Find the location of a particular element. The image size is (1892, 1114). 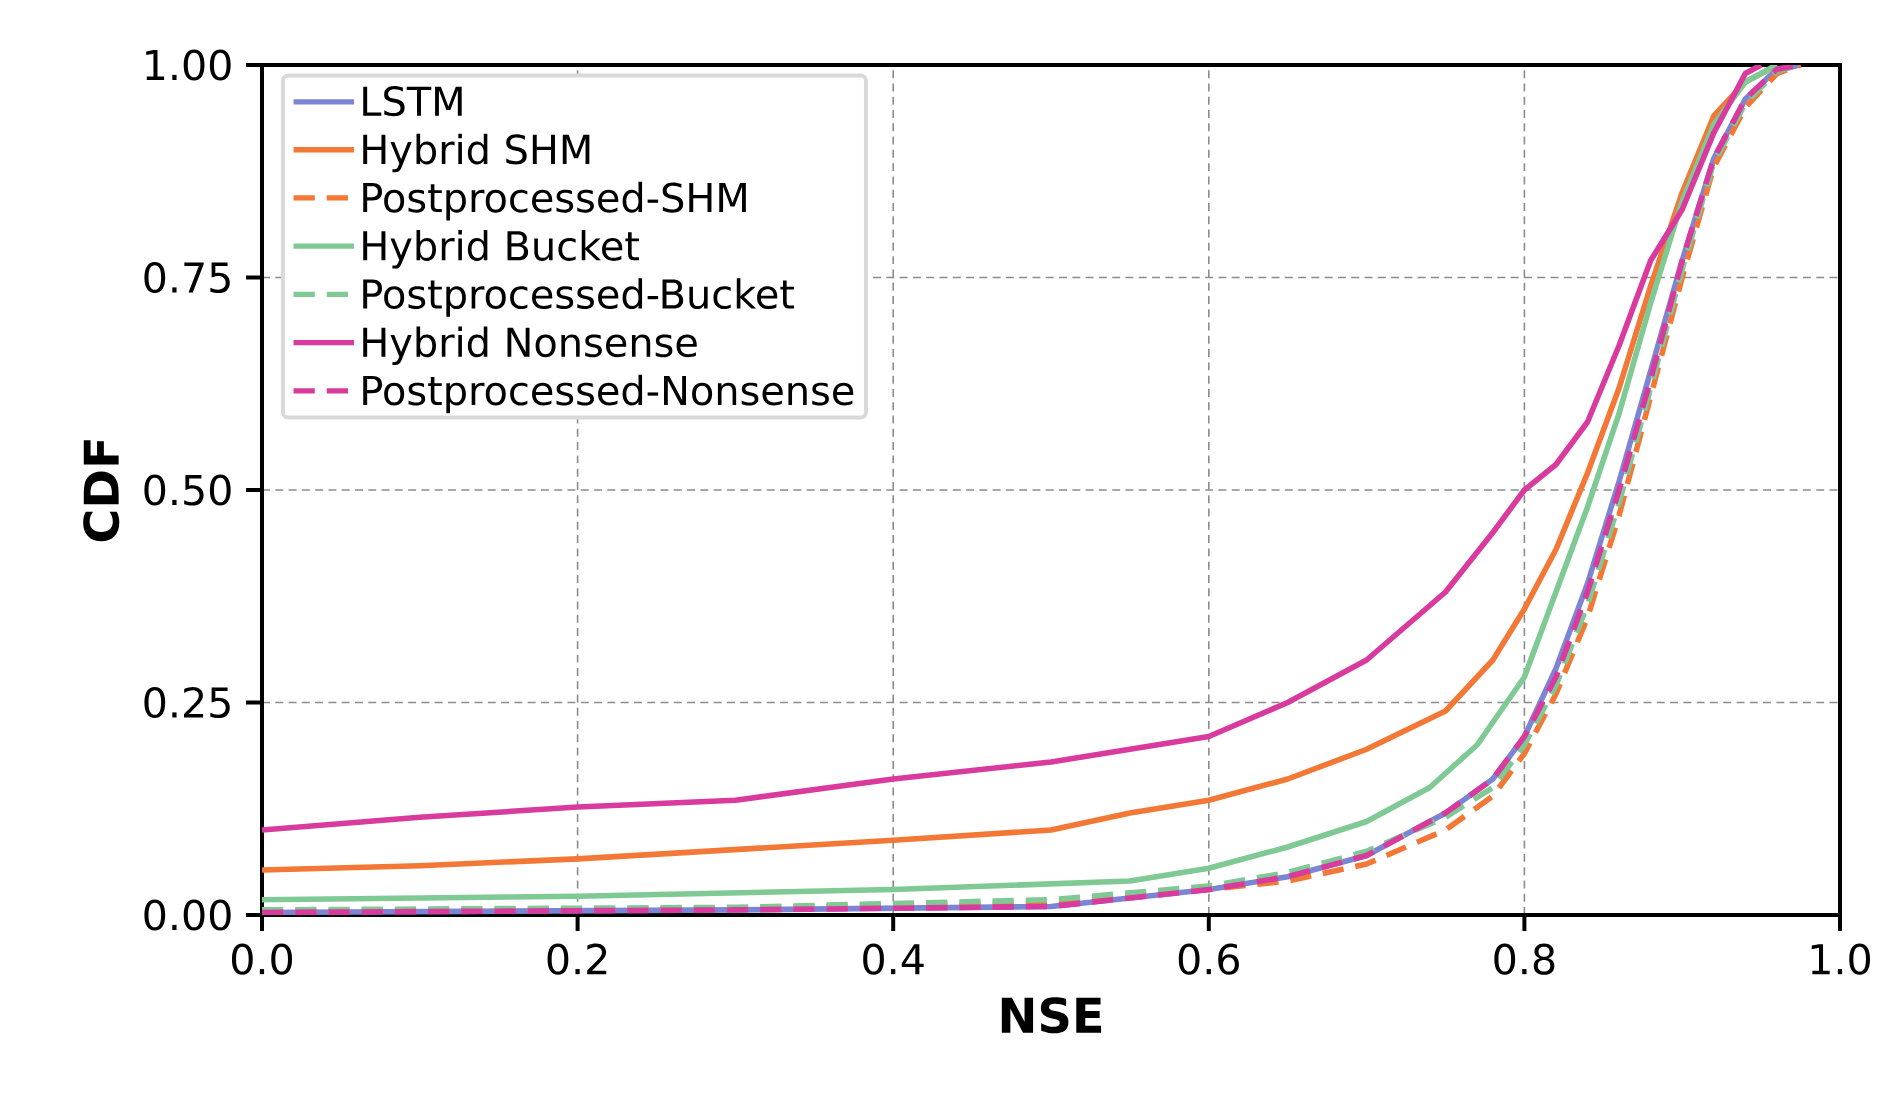

x-tick-label: 1.0 is located at coordinates (1841, 959).